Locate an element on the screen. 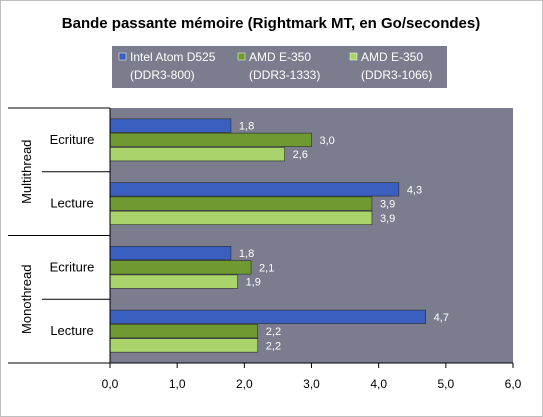  legend-label-1: Intel Atom D525 is located at coordinates (173, 57).